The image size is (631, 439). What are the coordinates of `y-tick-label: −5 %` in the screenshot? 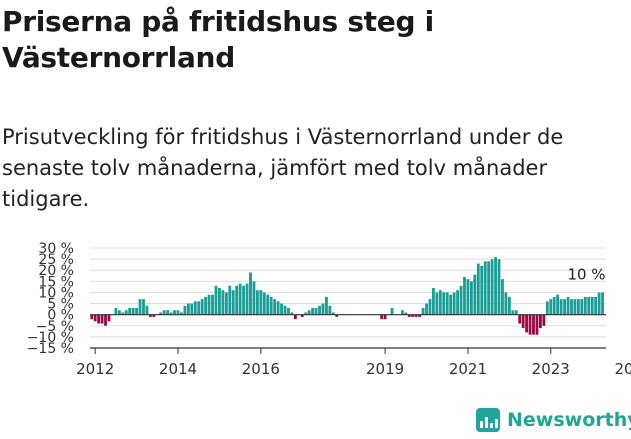 It's located at (55, 327).